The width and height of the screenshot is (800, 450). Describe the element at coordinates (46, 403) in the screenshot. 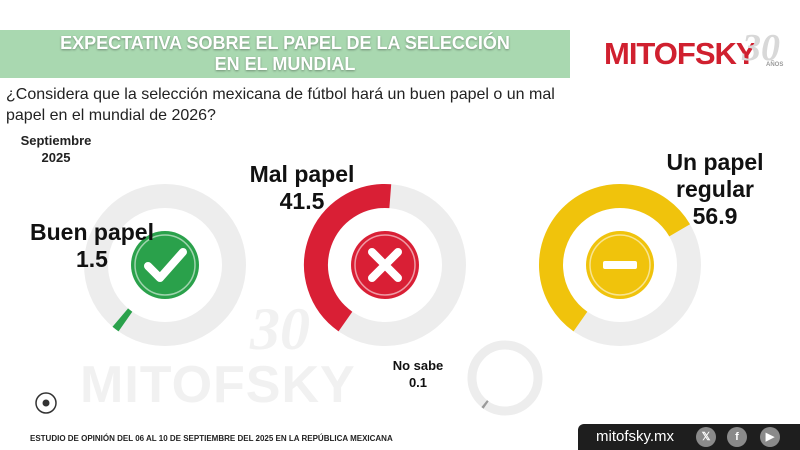

I see `soccer-ball-patch-icon` at that location.